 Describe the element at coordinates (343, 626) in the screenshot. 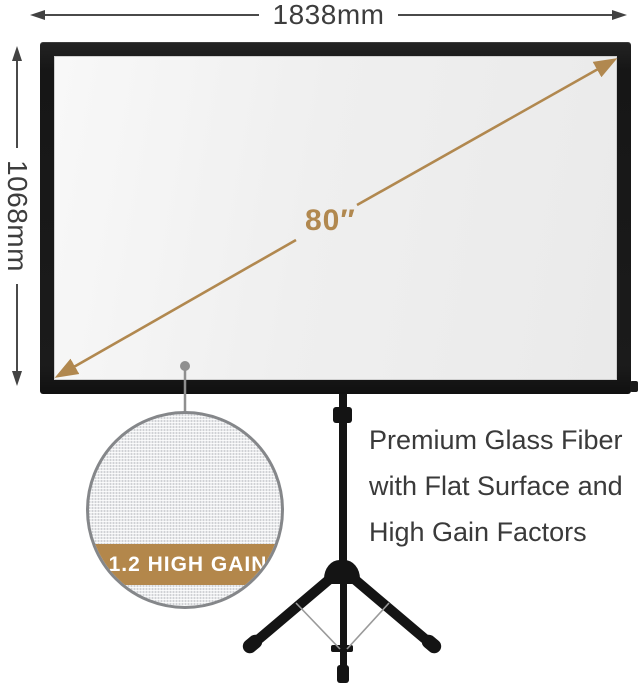

I see `tripod-center-leg` at that location.